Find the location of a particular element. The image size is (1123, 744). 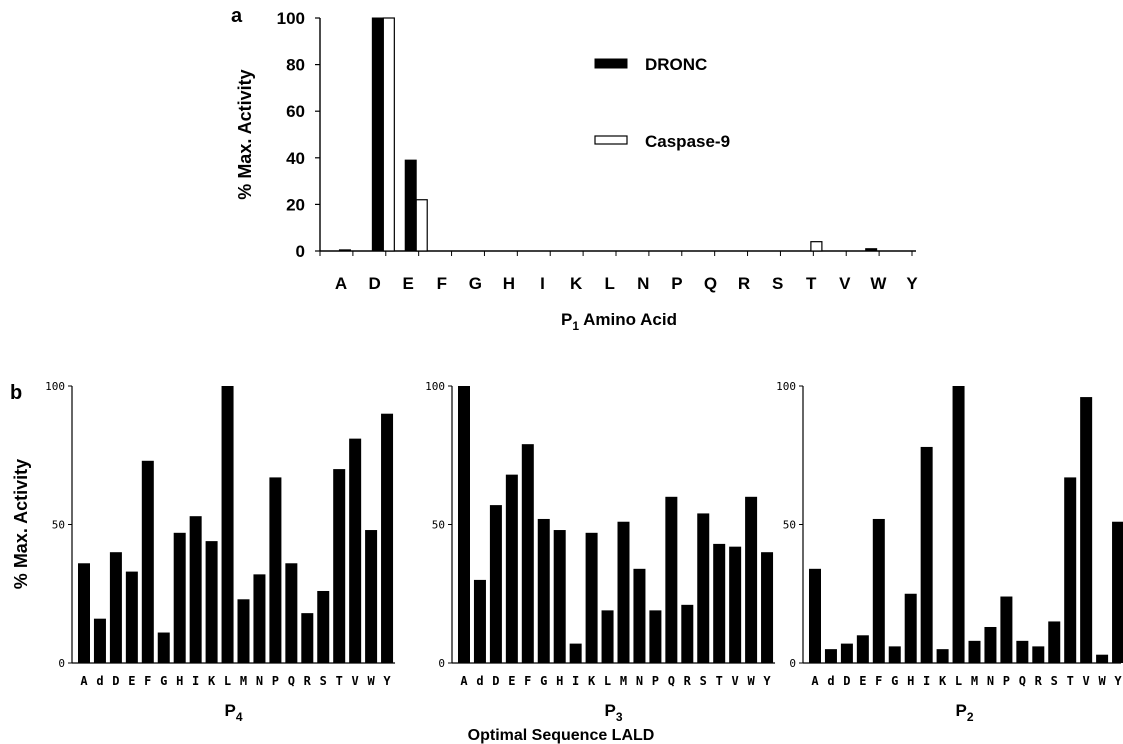

y-tick-label: 20 is located at coordinates (295, 204).